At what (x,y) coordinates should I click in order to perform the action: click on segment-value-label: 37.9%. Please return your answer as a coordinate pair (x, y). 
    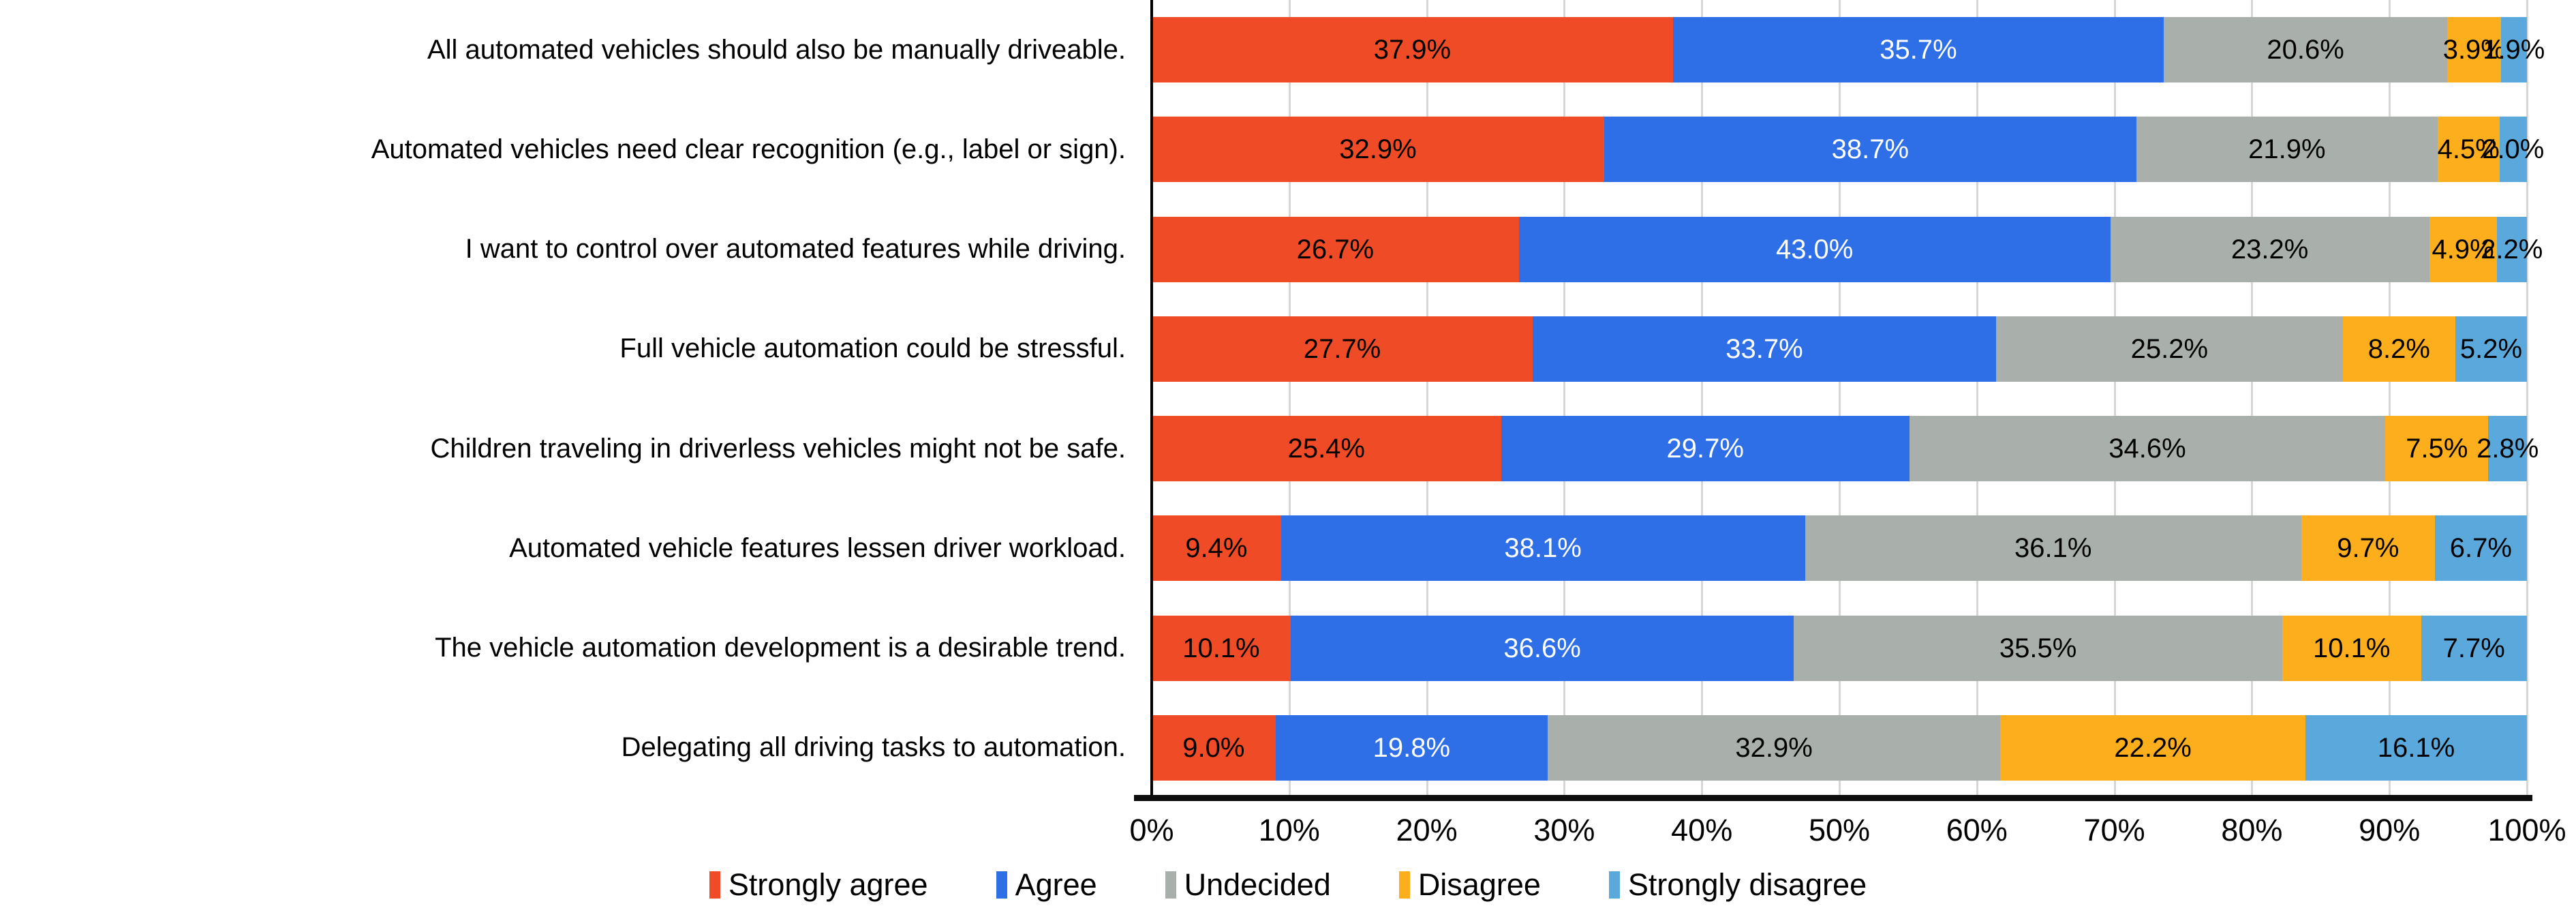
    Looking at the image, I should click on (1412, 50).